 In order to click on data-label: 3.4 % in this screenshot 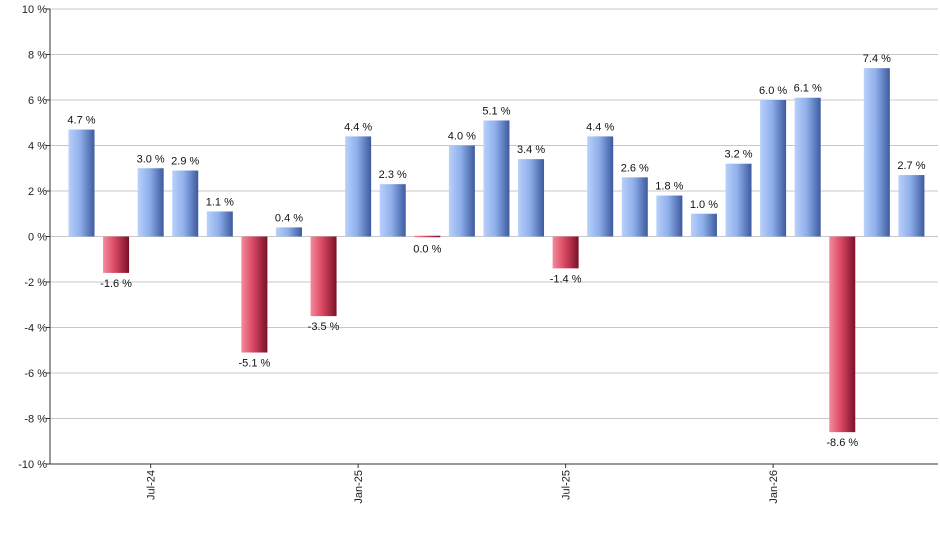, I will do `click(531, 150)`.